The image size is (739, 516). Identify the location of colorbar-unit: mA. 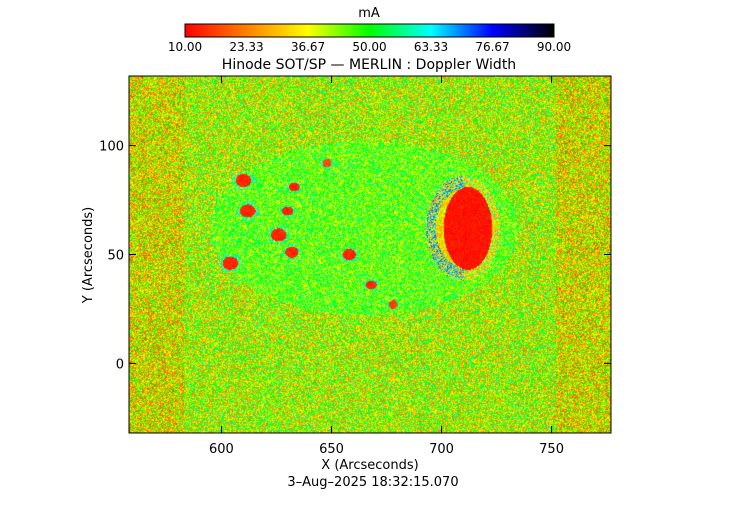
(369, 13).